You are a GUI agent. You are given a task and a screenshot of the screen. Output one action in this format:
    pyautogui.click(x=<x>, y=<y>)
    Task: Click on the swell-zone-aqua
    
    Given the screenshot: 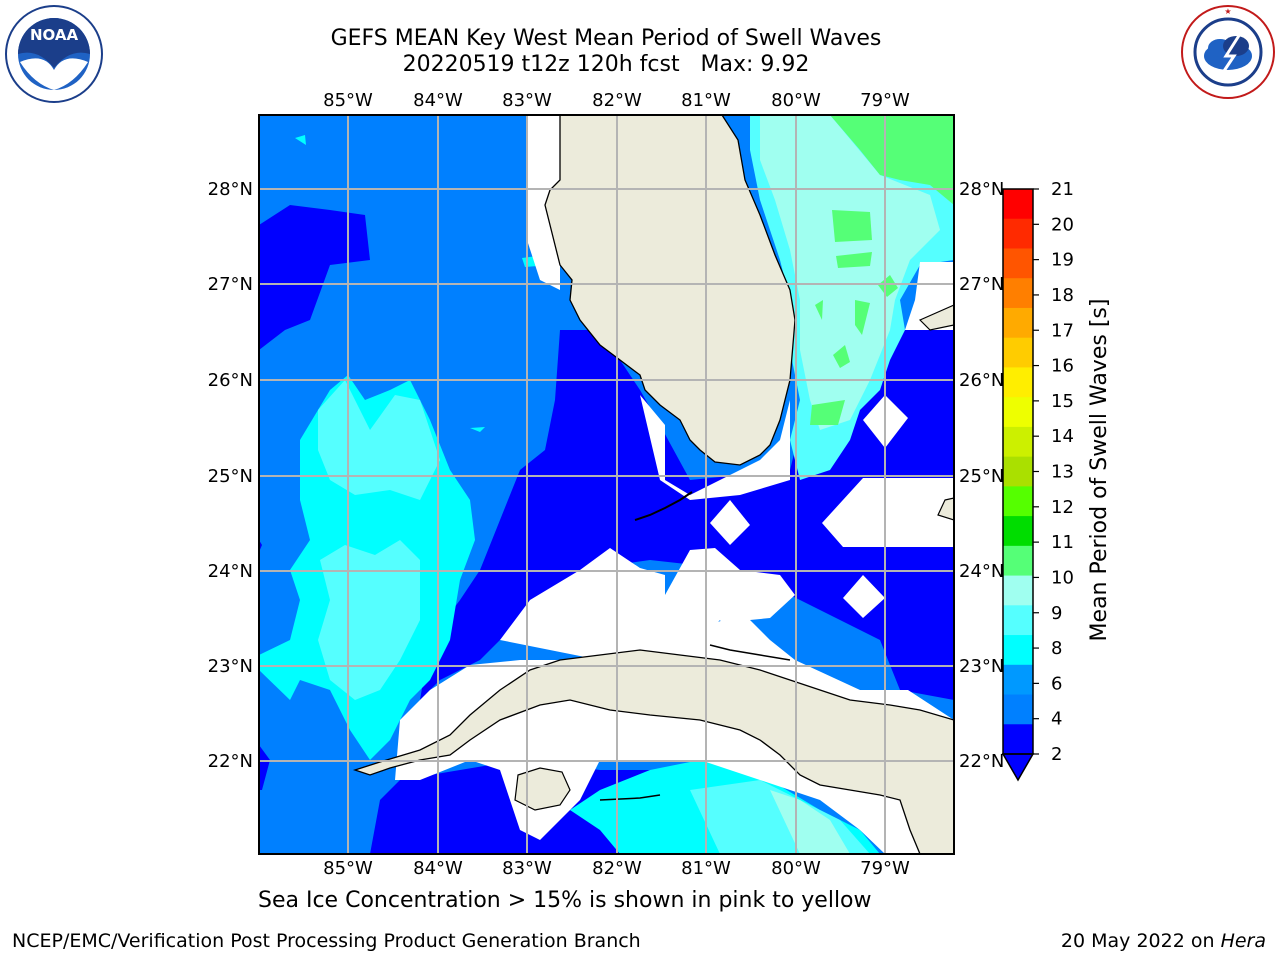 What is the action you would take?
    pyautogui.click(x=369, y=620)
    